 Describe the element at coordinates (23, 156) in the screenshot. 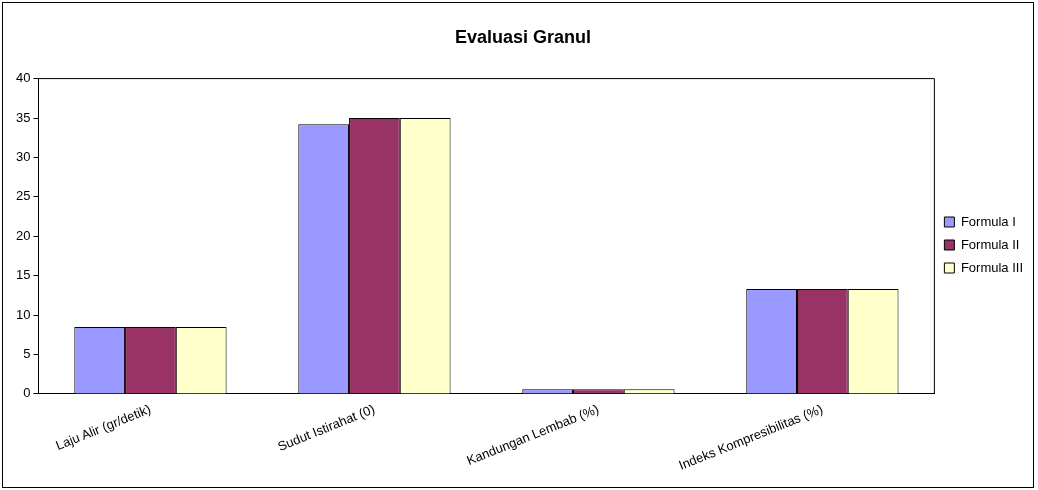

I see `y-tick-label: 30` at that location.